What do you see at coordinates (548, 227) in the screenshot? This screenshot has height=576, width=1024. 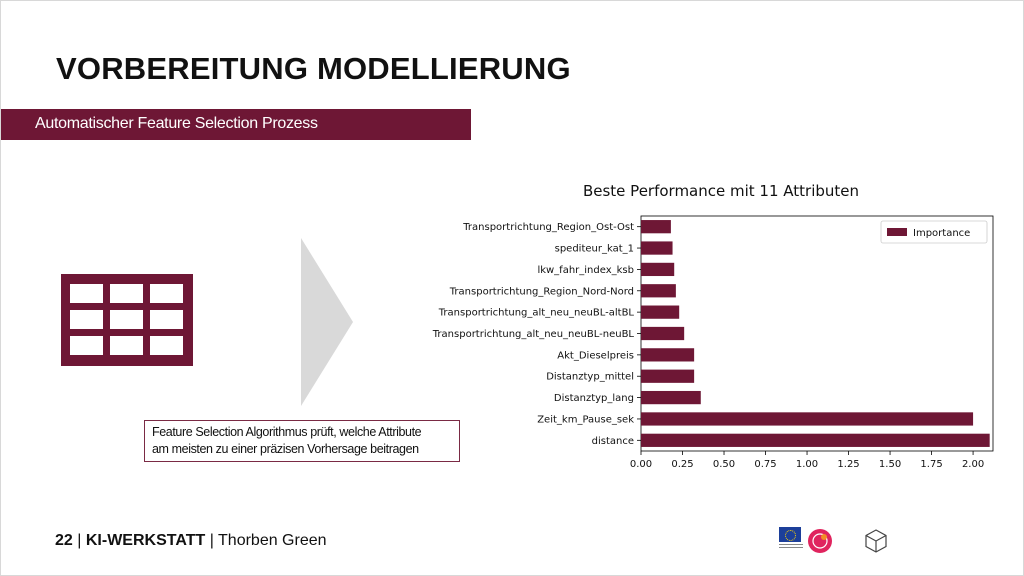 I see `y-tick-label-0: Transportrichtung_Region_Ost-Ost` at bounding box center [548, 227].